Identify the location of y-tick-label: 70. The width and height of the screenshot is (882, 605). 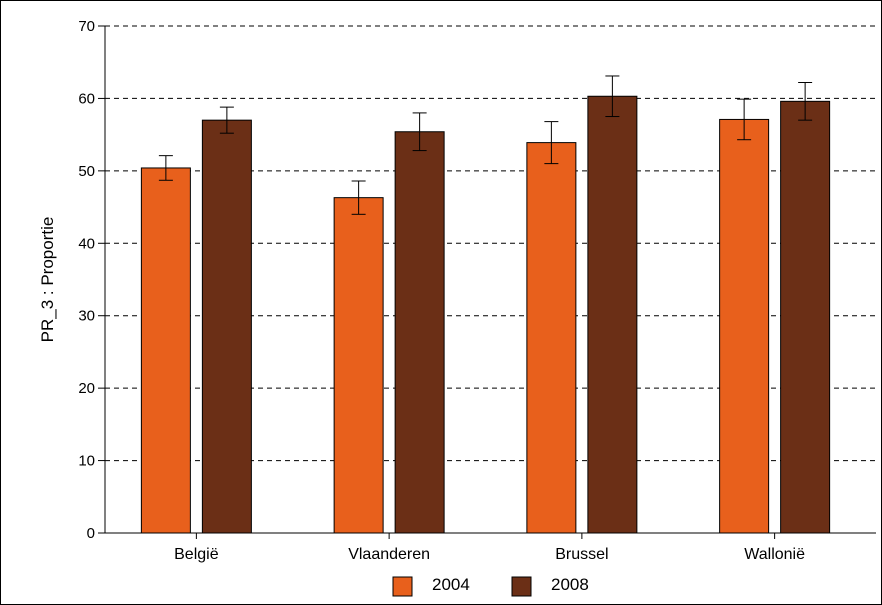
(86, 26).